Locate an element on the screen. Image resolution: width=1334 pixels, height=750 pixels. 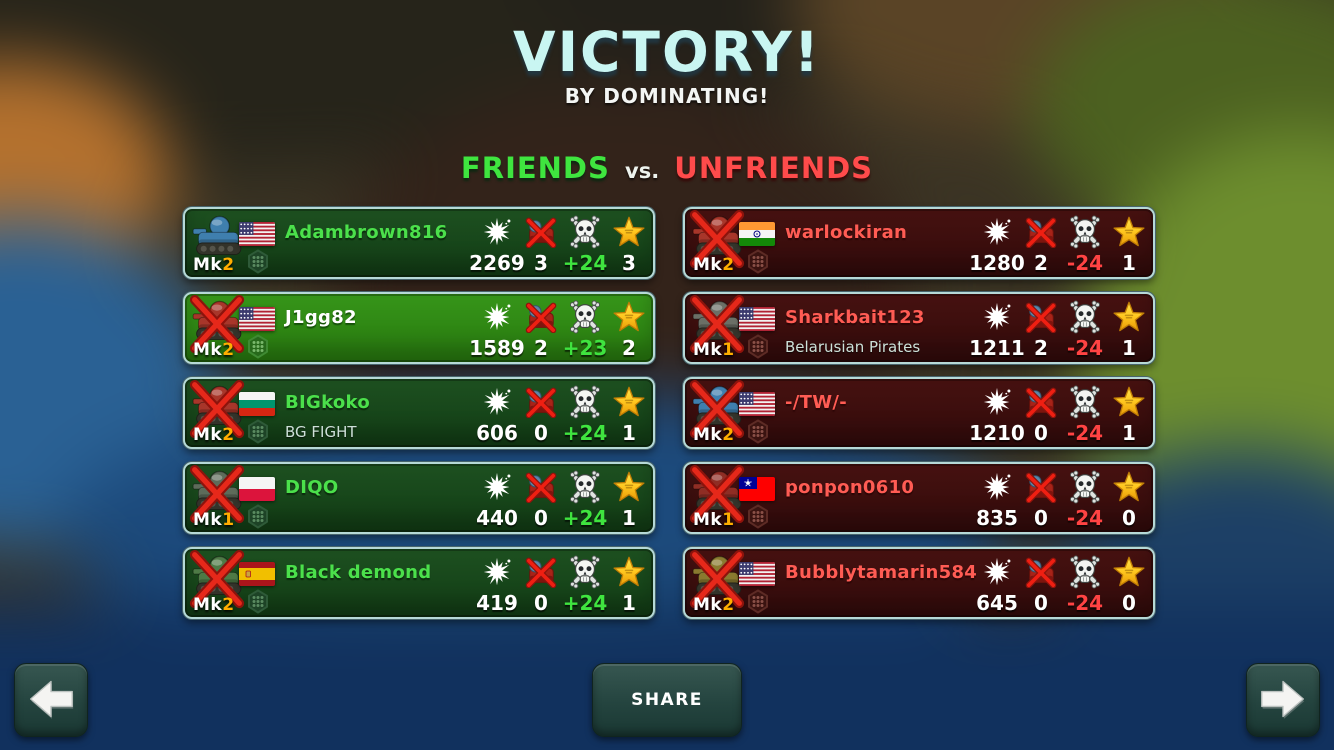
clan-name: Belarusian Pirates is located at coordinates (853, 347).